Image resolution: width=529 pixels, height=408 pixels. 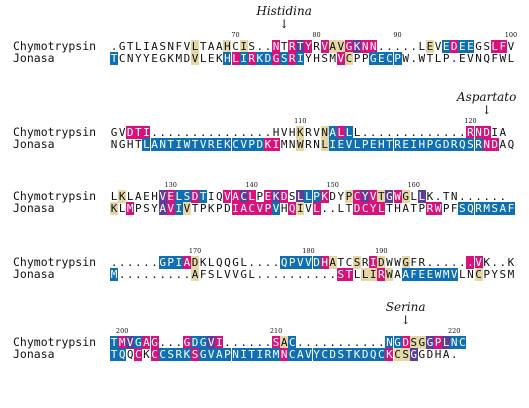 What do you see at coordinates (316, 35) in the screenshot?
I see `position-tick: 80` at bounding box center [316, 35].